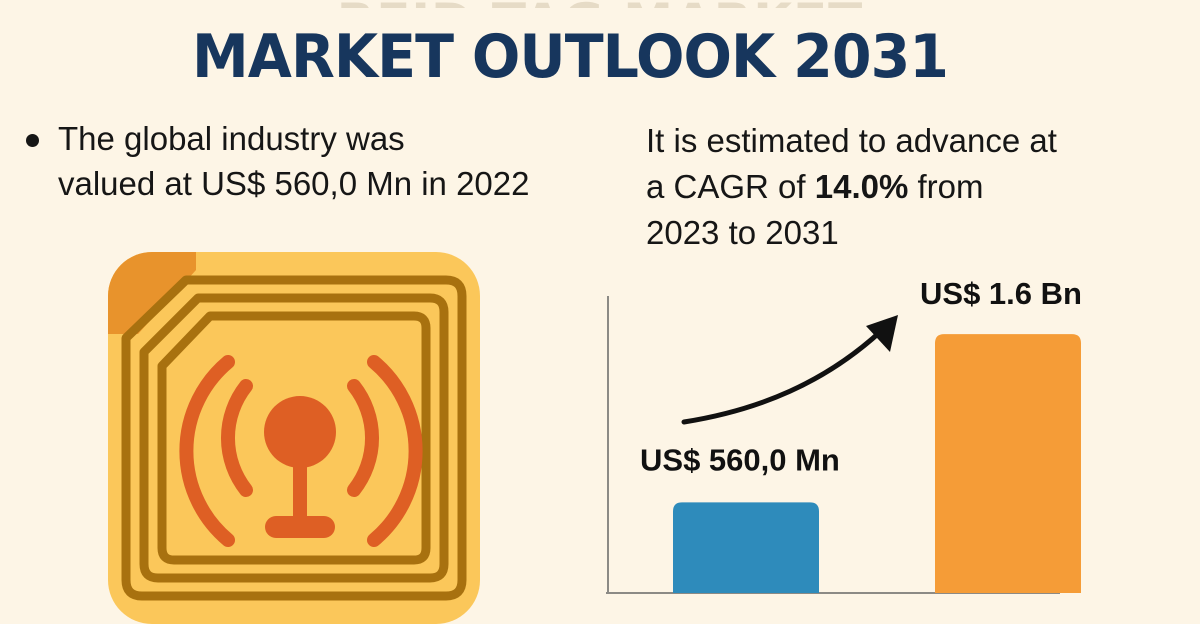 Image resolution: width=1200 pixels, height=624 pixels. I want to click on wave-right-outer, so click(395, 451).